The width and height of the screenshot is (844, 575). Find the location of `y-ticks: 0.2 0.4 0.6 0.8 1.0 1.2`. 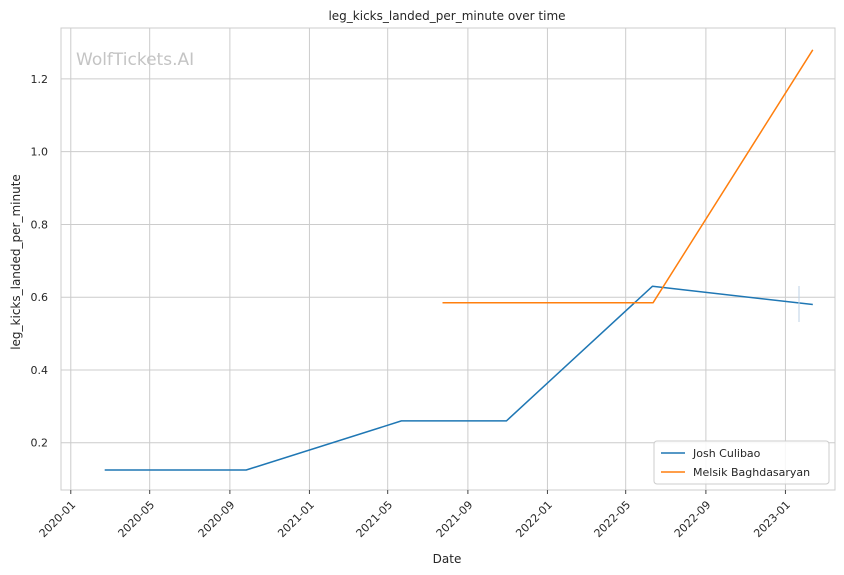

y-ticks: 0.2 0.4 0.6 0.8 1.0 1.2 is located at coordinates (40, 261).